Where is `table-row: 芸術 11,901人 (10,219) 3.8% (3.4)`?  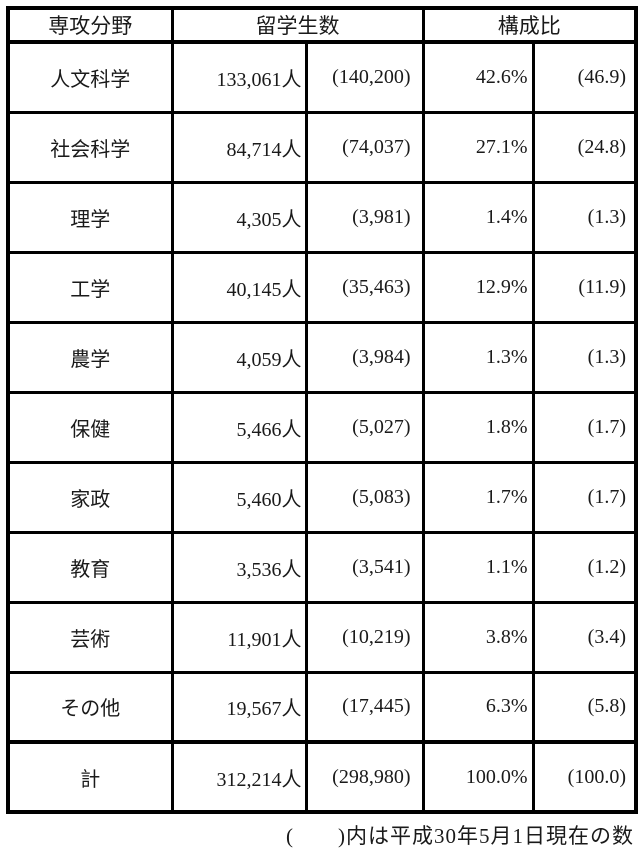
table-row: 芸術 11,901人 (10,219) 3.8% (3.4) is located at coordinates (322, 637).